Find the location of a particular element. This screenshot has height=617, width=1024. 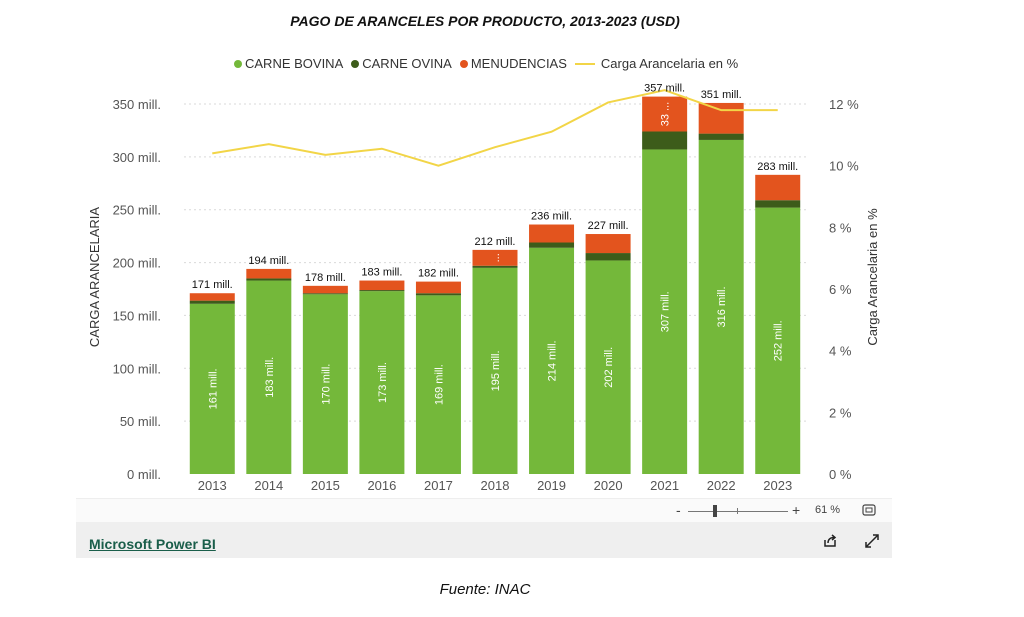

y2-tick-label: 2 % is located at coordinates (840, 412).